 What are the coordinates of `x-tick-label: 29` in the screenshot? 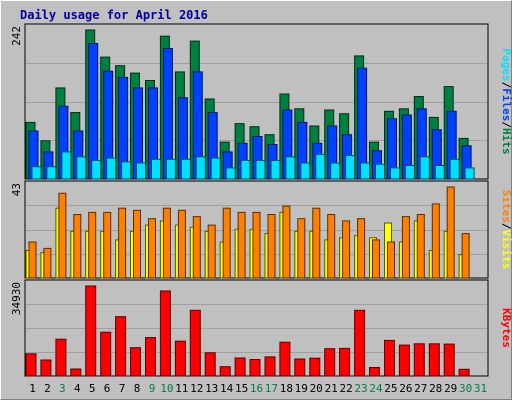 It's located at (450, 388).